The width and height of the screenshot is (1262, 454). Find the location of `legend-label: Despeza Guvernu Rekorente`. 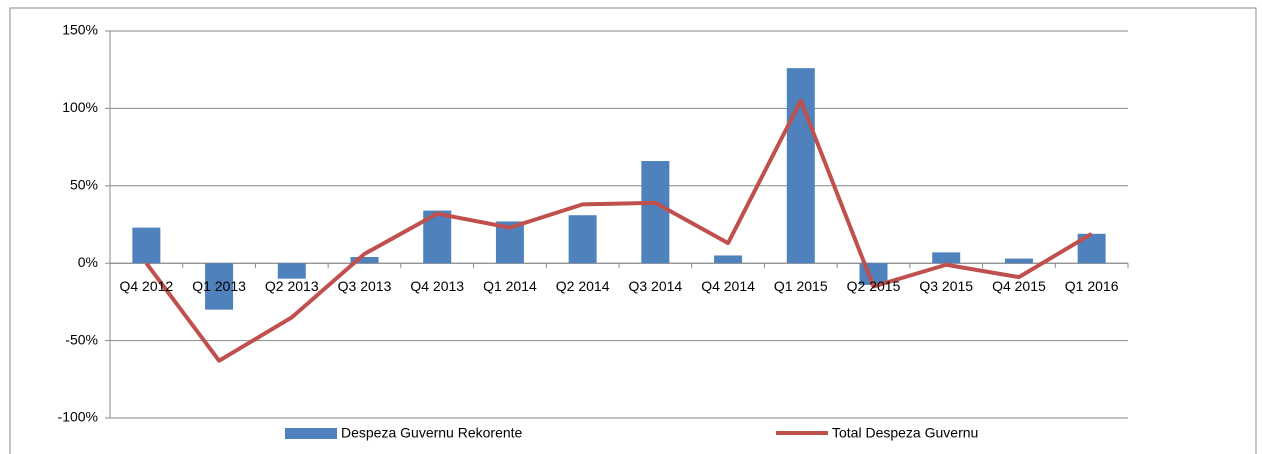

legend-label: Despeza Guvernu Rekorente is located at coordinates (432, 433).